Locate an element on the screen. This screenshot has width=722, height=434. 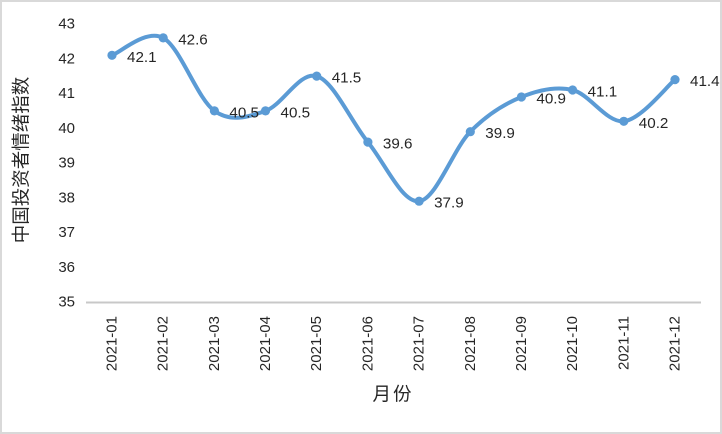
x-tick-label: 2021-05 is located at coordinates (316, 343).